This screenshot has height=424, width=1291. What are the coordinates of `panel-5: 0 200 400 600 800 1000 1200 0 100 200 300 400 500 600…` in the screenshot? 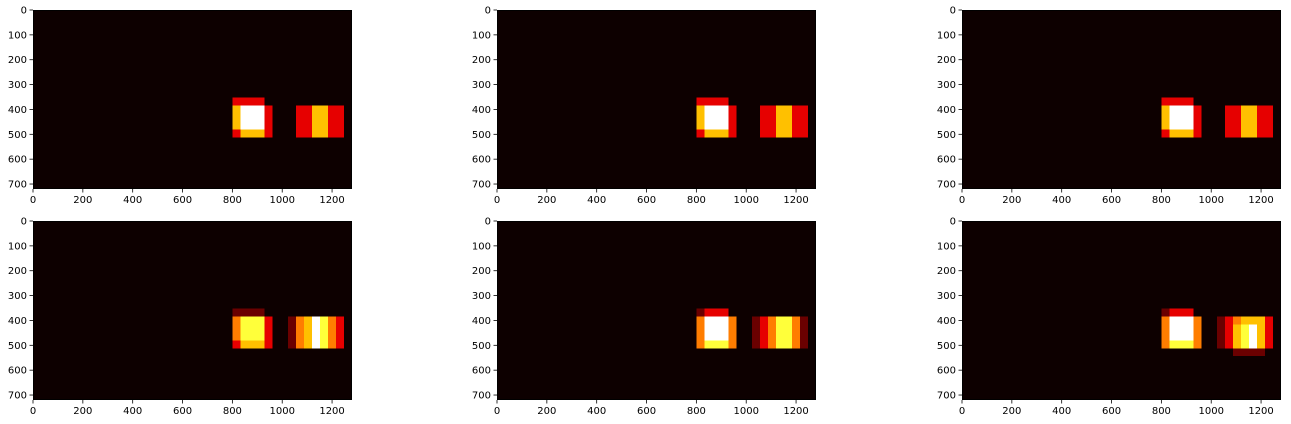 It's located at (644, 317).